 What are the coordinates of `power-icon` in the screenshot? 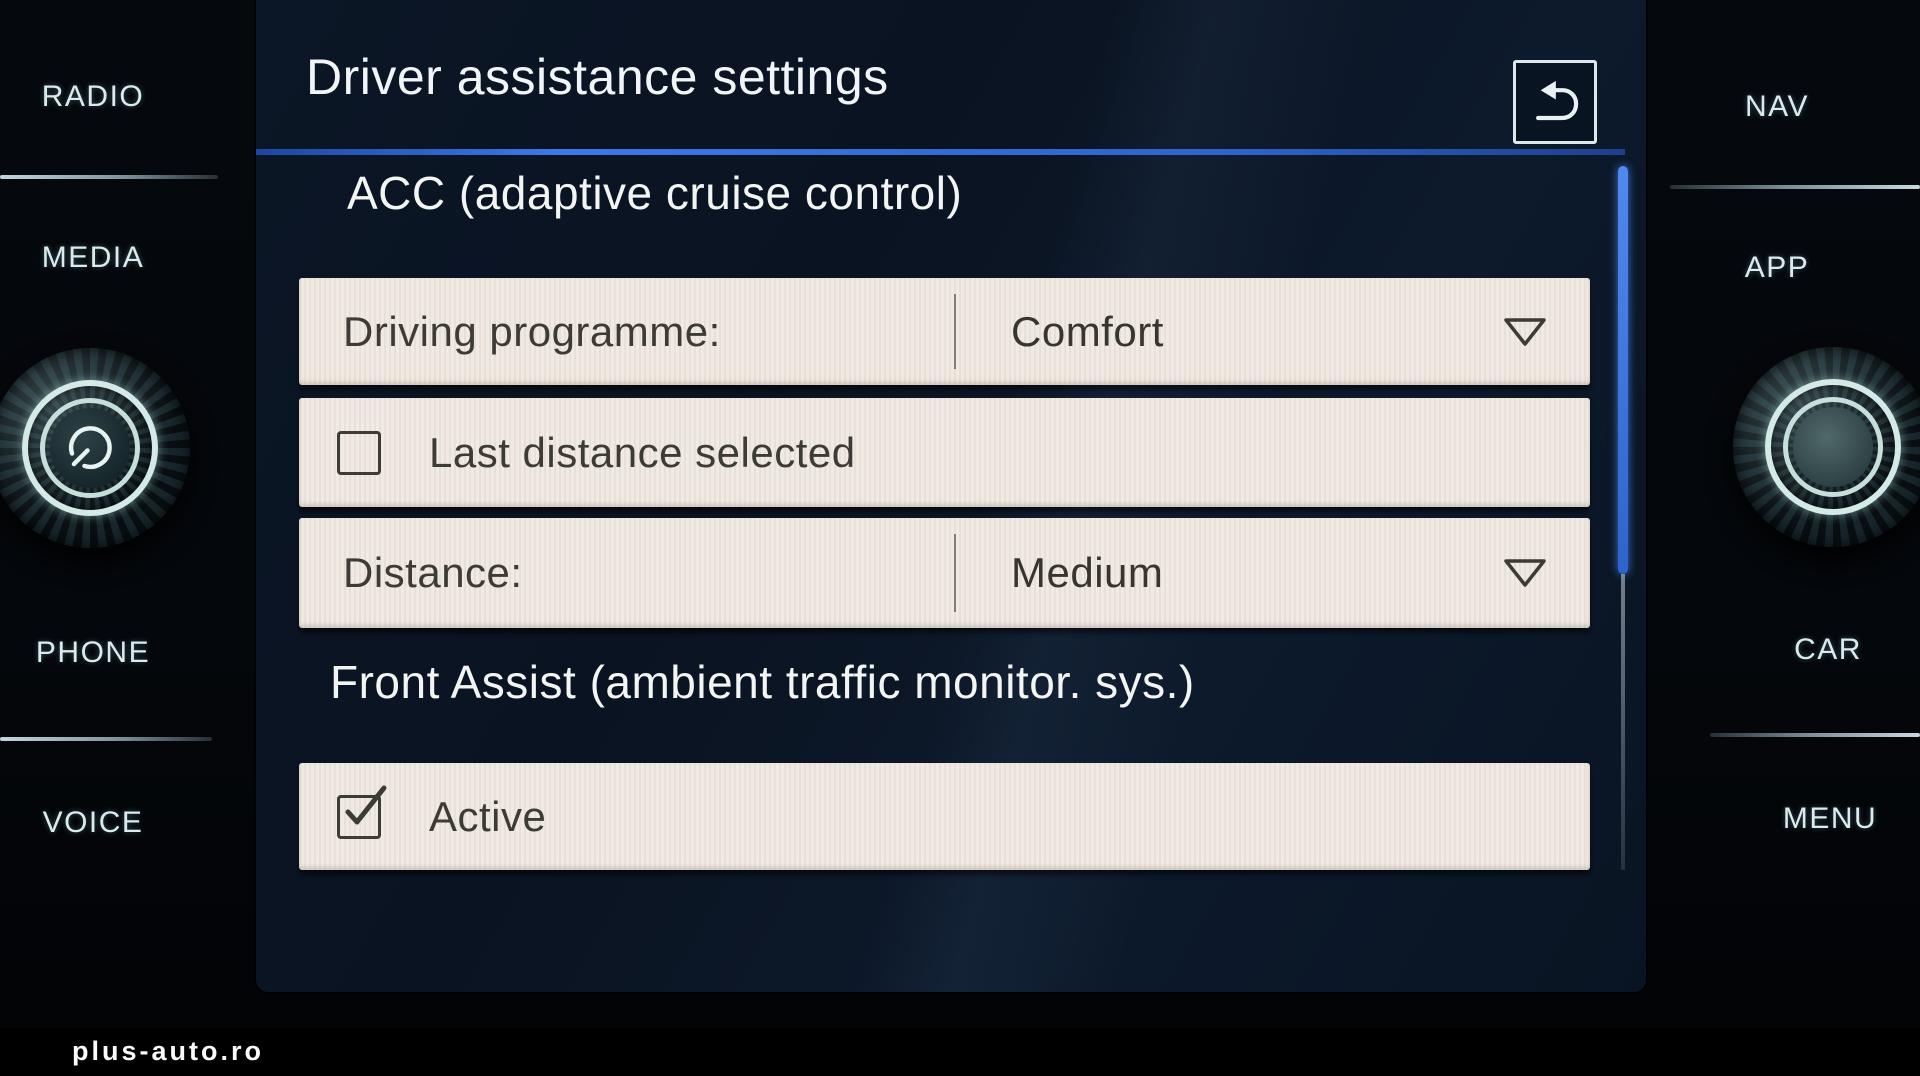 It's located at (90, 448).